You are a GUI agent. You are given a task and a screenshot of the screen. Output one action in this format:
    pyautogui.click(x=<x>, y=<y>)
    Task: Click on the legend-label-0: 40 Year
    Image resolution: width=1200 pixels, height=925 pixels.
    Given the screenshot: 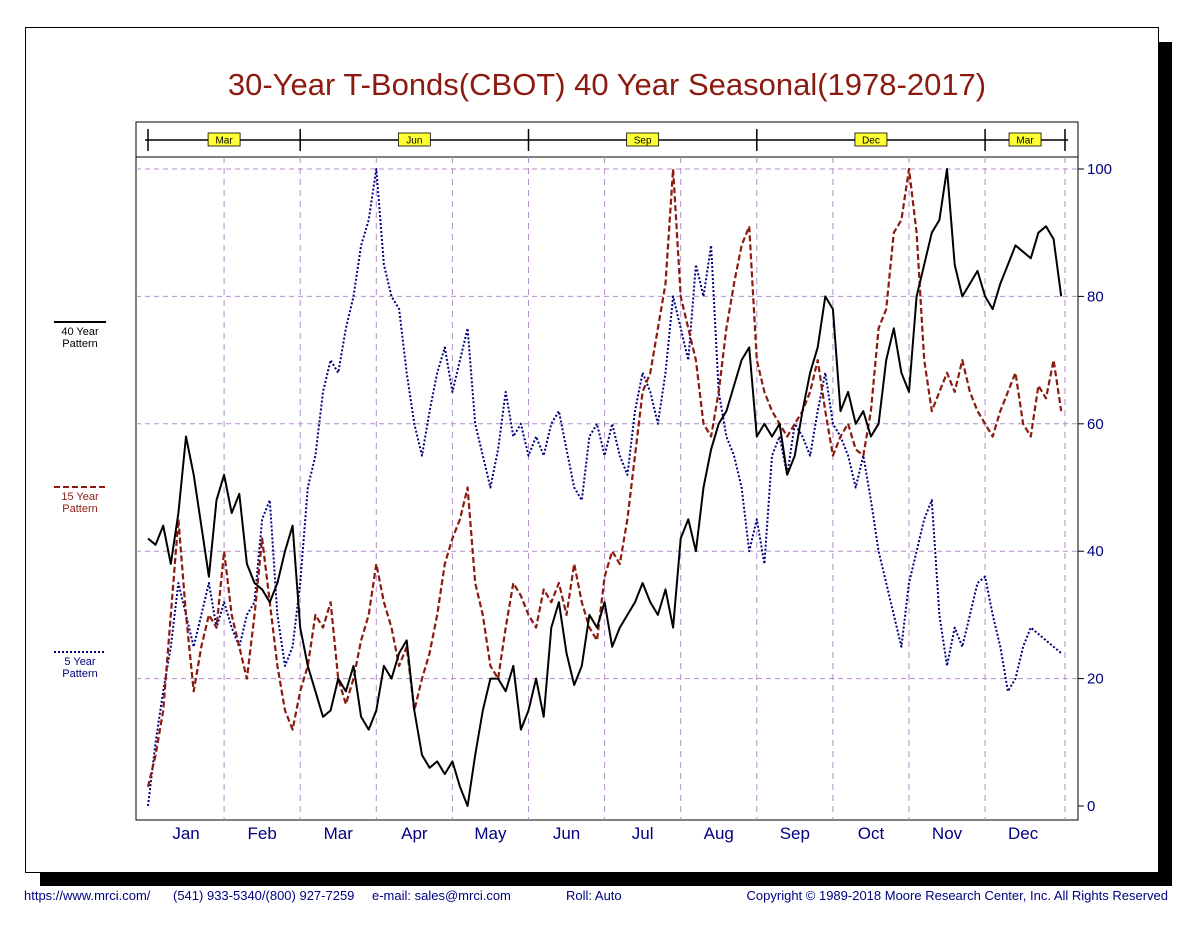 What is the action you would take?
    pyautogui.click(x=80, y=332)
    